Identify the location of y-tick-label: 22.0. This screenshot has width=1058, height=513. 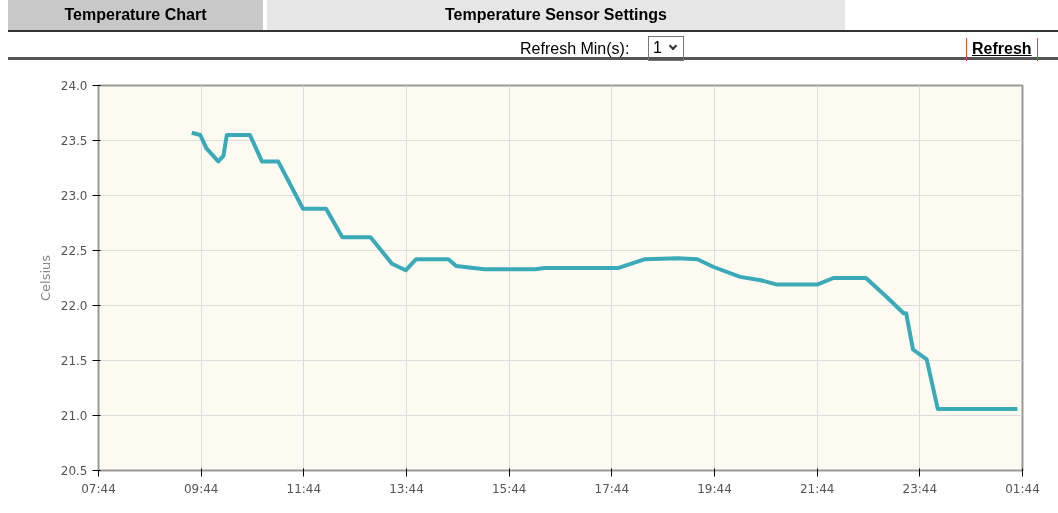
(74, 306).